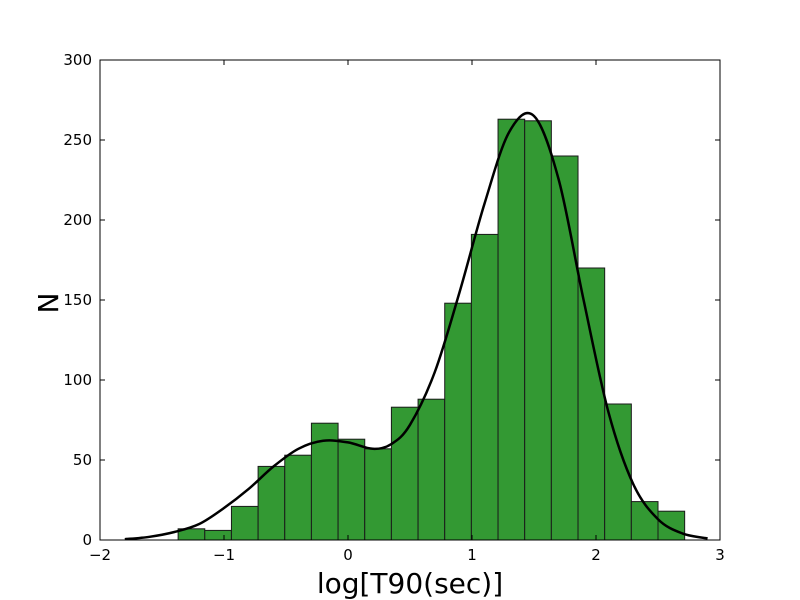 Image resolution: width=800 pixels, height=600 pixels. What do you see at coordinates (224, 555) in the screenshot?
I see `x-tick-label: −1` at bounding box center [224, 555].